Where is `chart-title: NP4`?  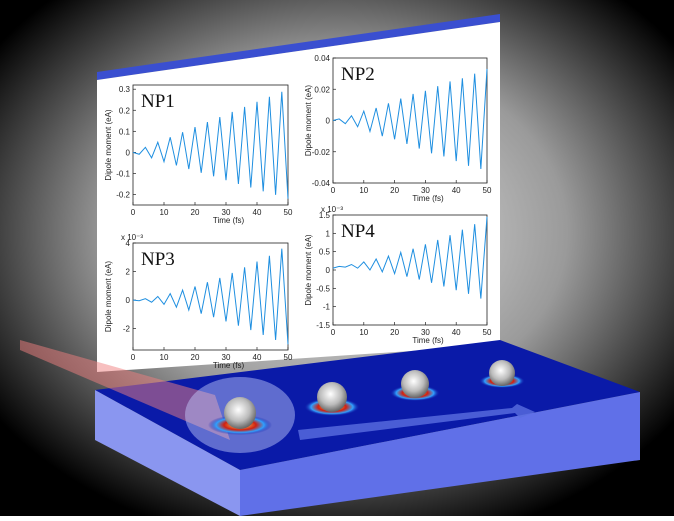
chart-title: NP4 is located at coordinates (358, 231).